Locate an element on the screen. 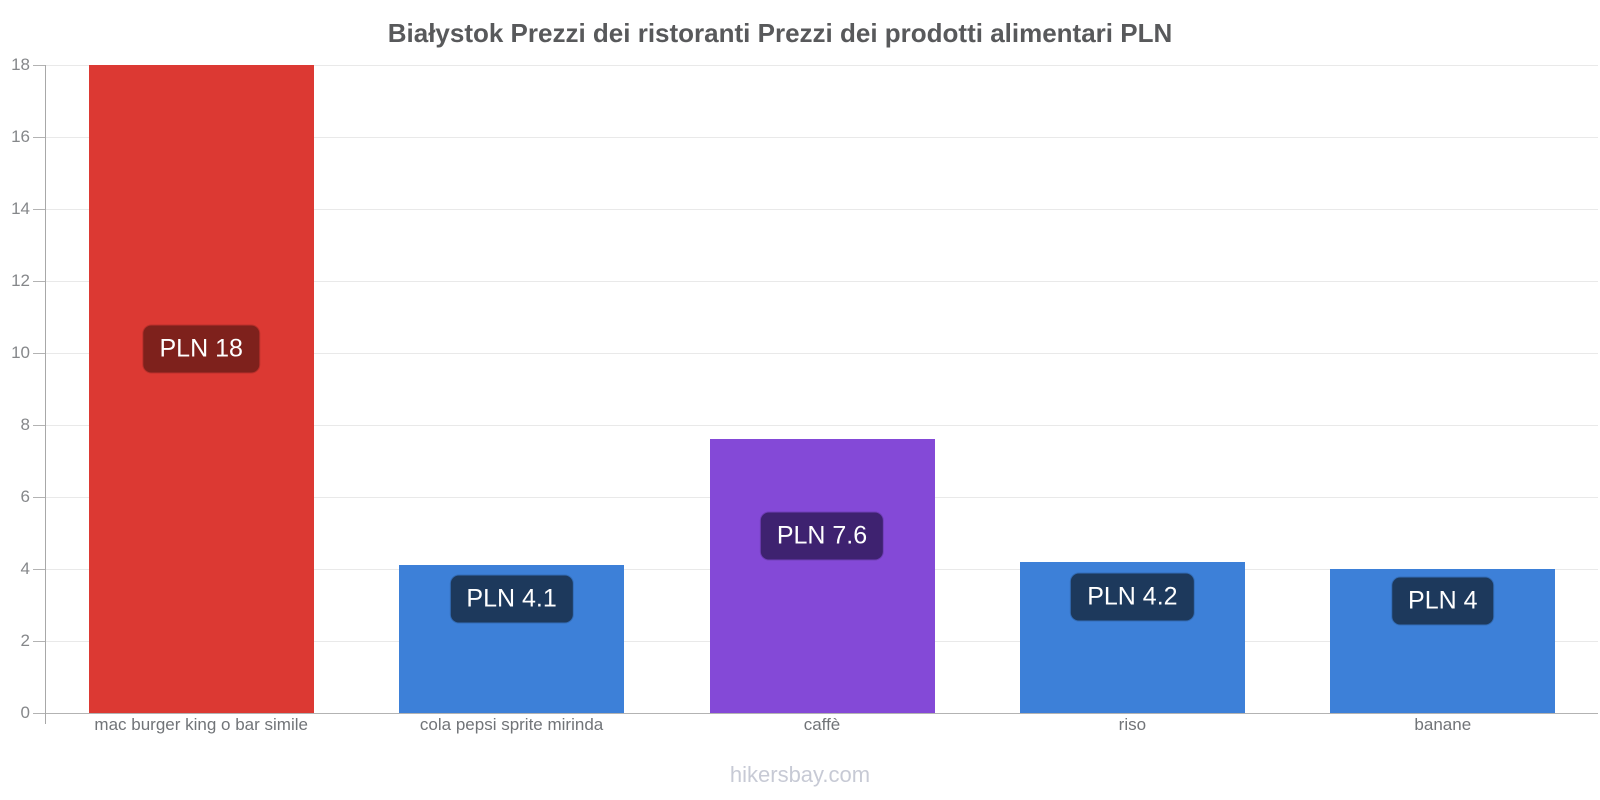  y-axis-tick-label: 18 is located at coordinates (20, 64).